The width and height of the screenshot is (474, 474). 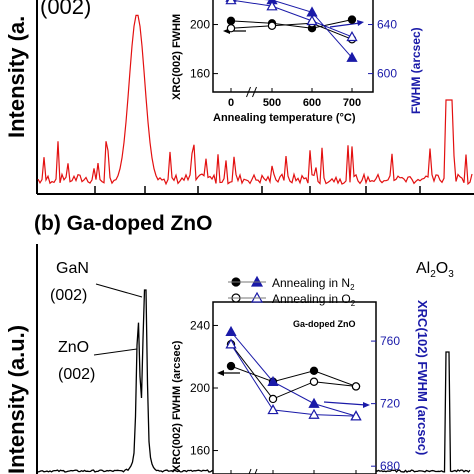 What do you see at coordinates (366, 405) in the screenshot?
I see `inset-b-arrowhead-right` at bounding box center [366, 405].